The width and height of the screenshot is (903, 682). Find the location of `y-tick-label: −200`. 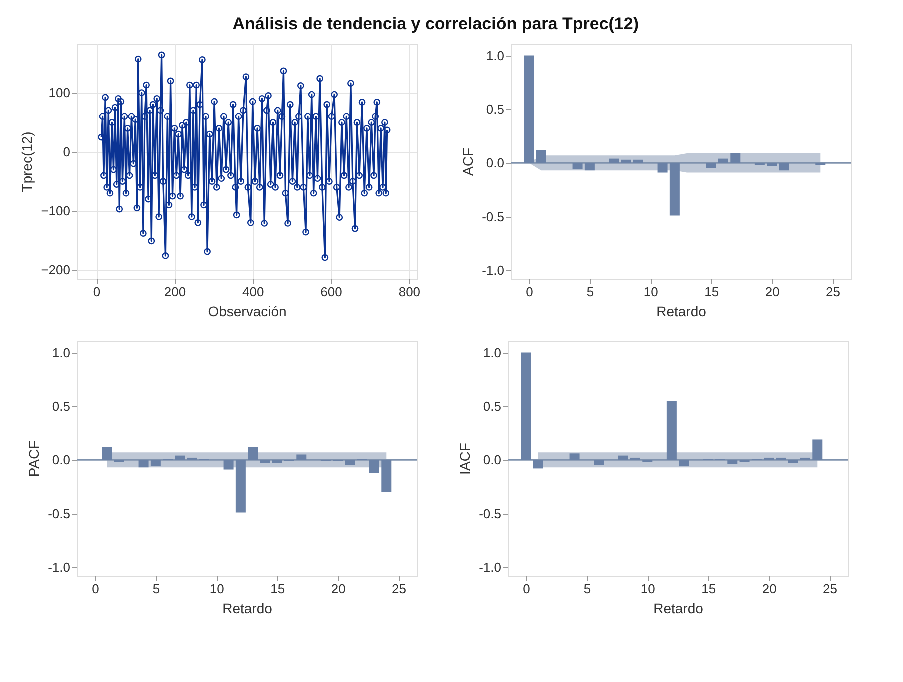

y-tick-label: −200 is located at coordinates (55, 270).